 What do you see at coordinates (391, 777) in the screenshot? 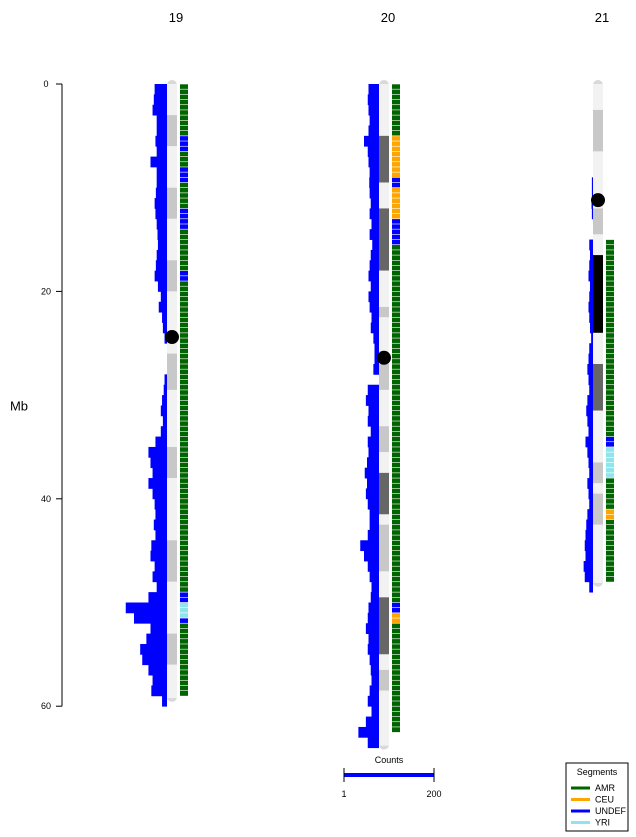
I see `count-scale: Counts 1 200` at bounding box center [391, 777].